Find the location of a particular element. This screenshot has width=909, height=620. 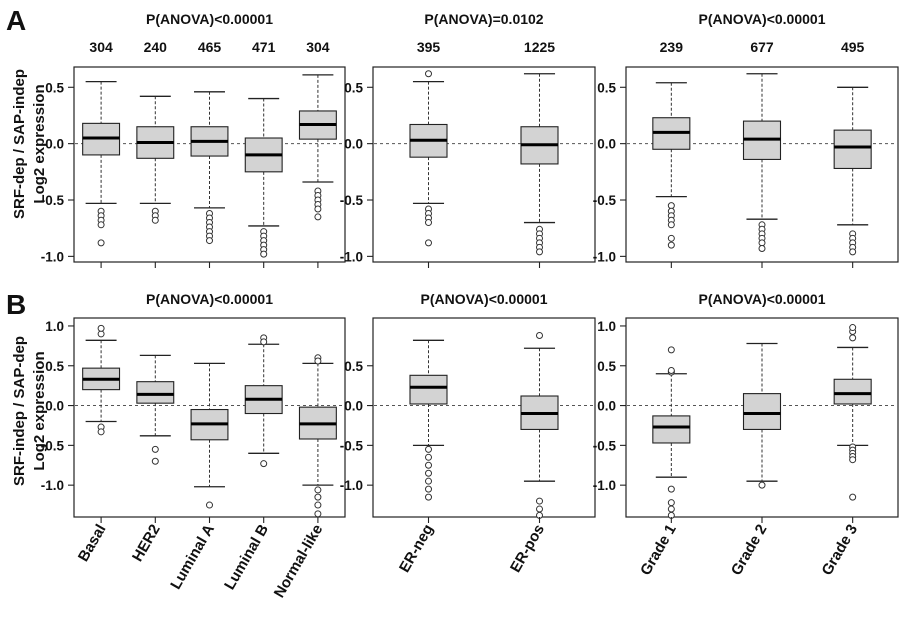

panel-5-y-tick-label: 0.5 is located at coordinates (606, 366).